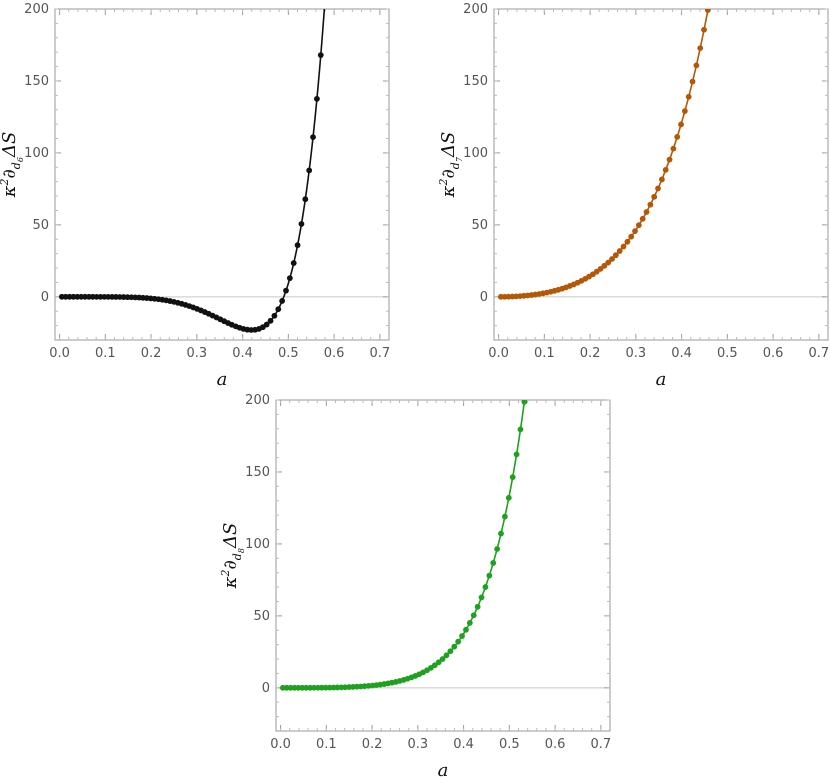 The image size is (830, 783). What do you see at coordinates (450, 165) in the screenshot?
I see `y-axis-label: κ2∂d7ΔS` at bounding box center [450, 165].